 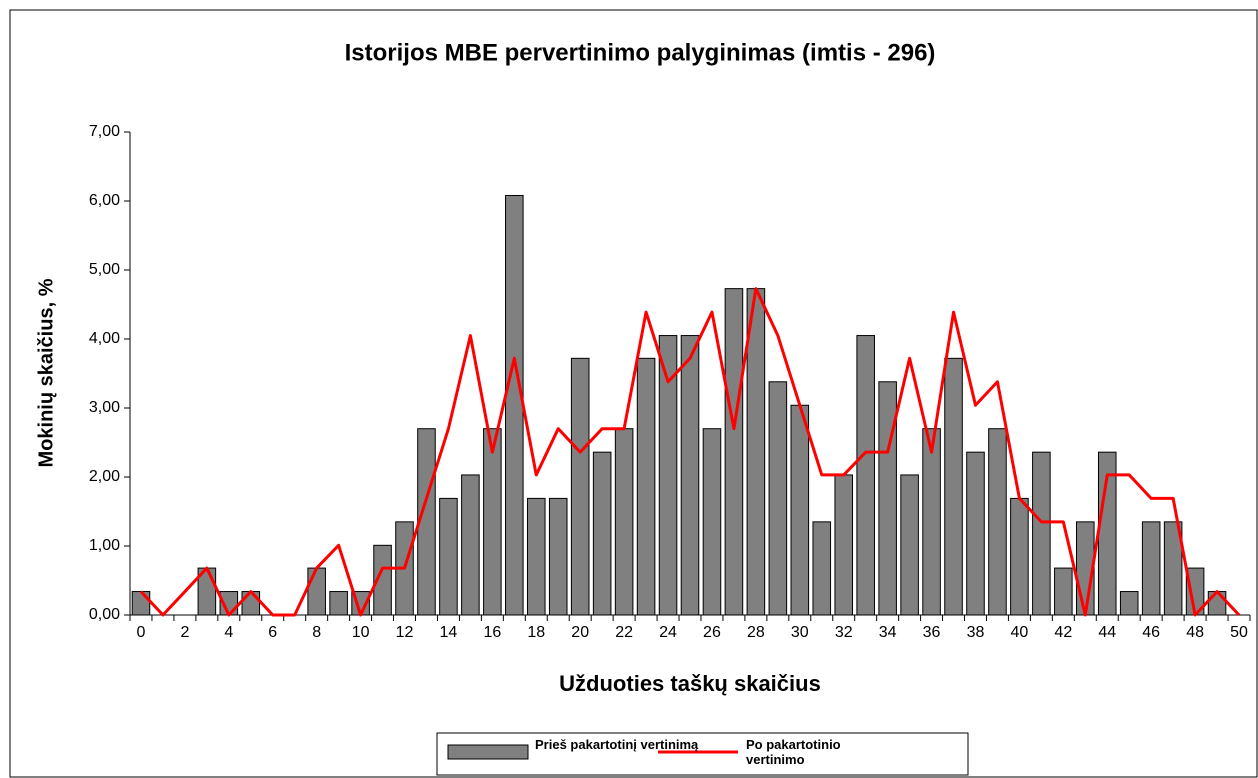 What do you see at coordinates (272, 632) in the screenshot?
I see `x-tick-label: 6` at bounding box center [272, 632].